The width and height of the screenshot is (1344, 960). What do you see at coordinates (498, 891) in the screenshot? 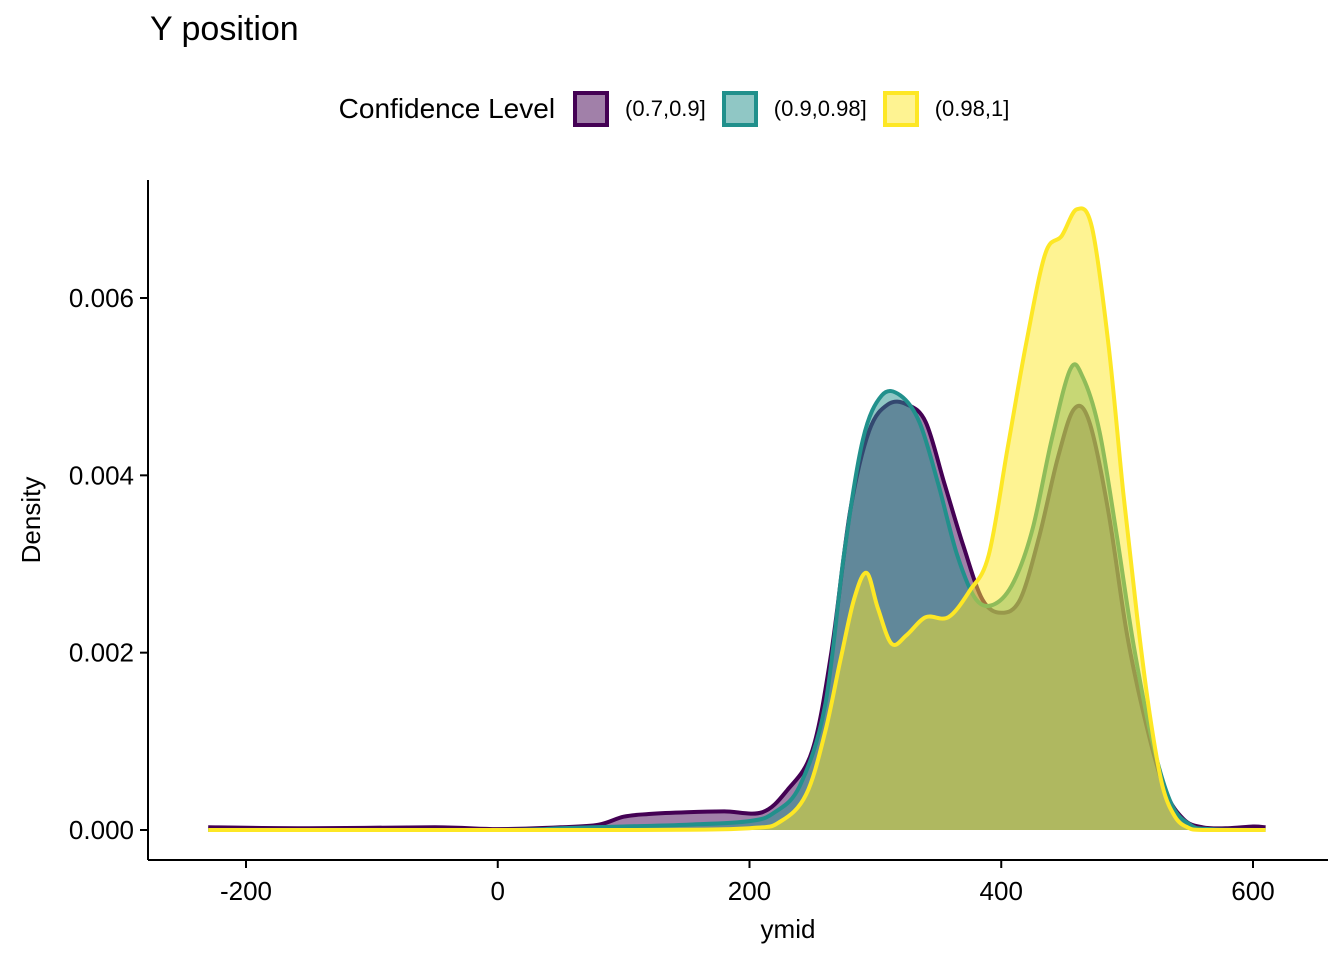
I see `x-tick-label: 0` at bounding box center [498, 891].